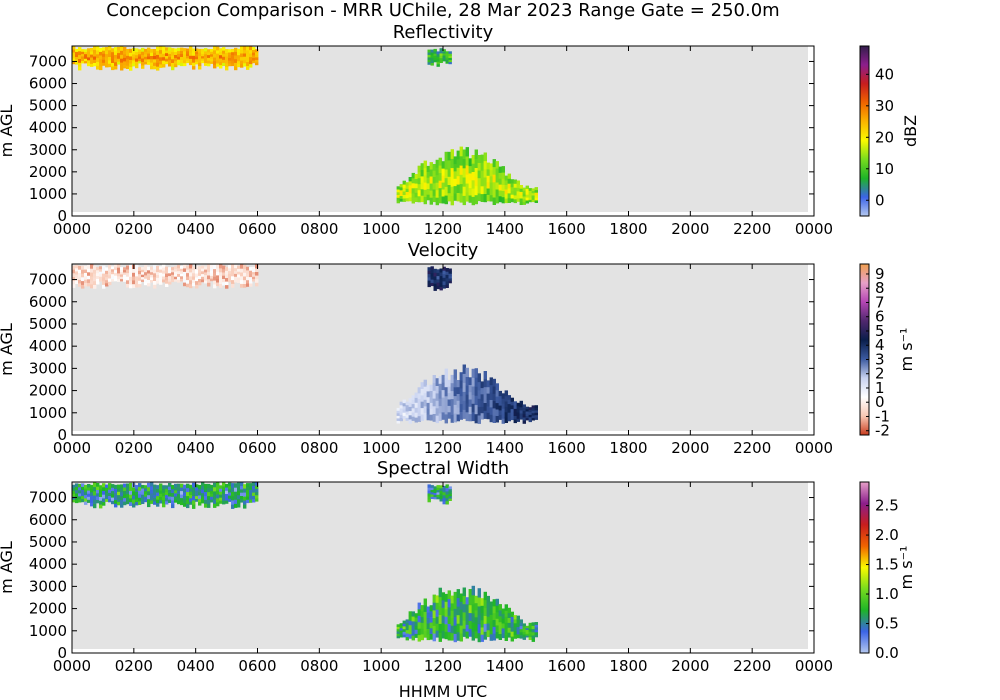 This screenshot has height=700, width=1000. Describe the element at coordinates (880, 200) in the screenshot. I see `colorbar-tick-label: 0` at that location.